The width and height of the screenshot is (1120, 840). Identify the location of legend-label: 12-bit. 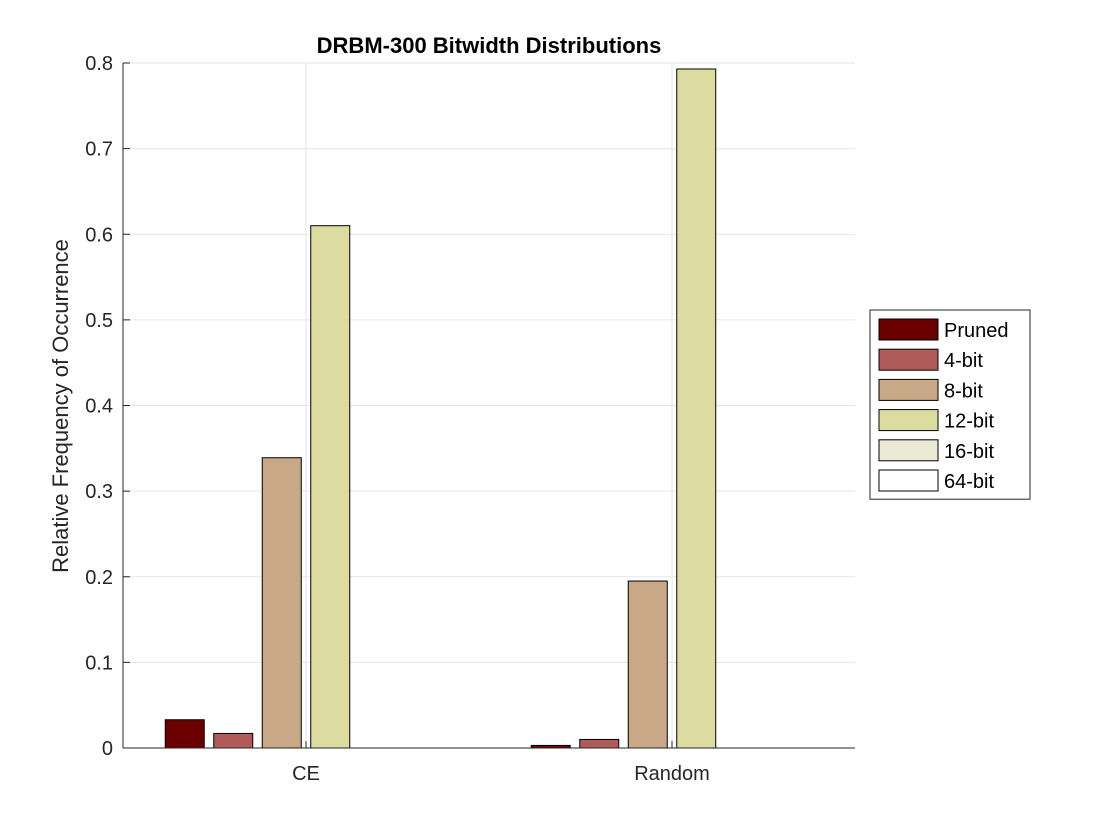
(969, 422).